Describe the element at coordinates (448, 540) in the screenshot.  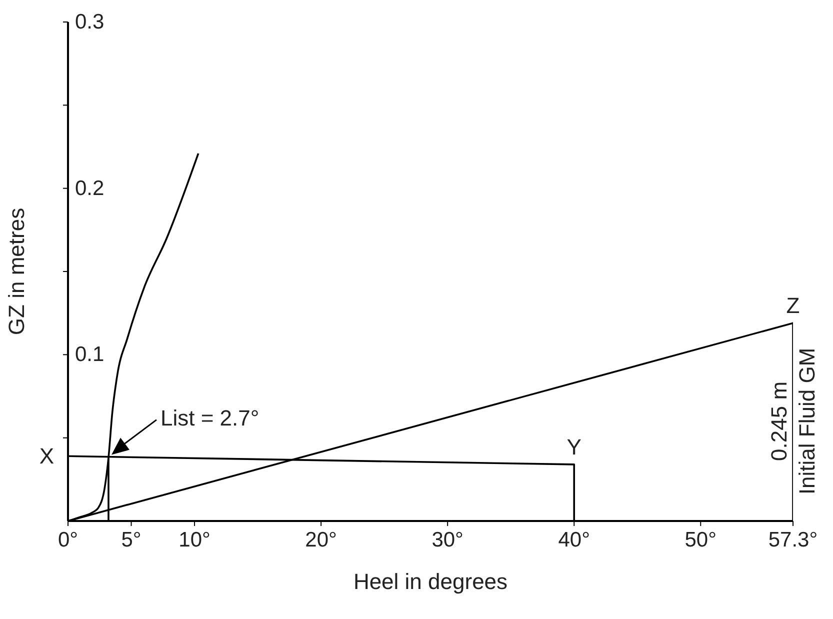
I see `x-tick-label: 30°` at that location.